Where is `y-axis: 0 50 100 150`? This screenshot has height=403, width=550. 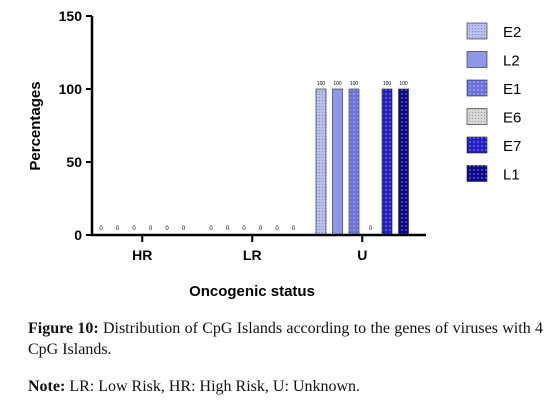 y-axis: 0 50 100 150 is located at coordinates (76, 125).